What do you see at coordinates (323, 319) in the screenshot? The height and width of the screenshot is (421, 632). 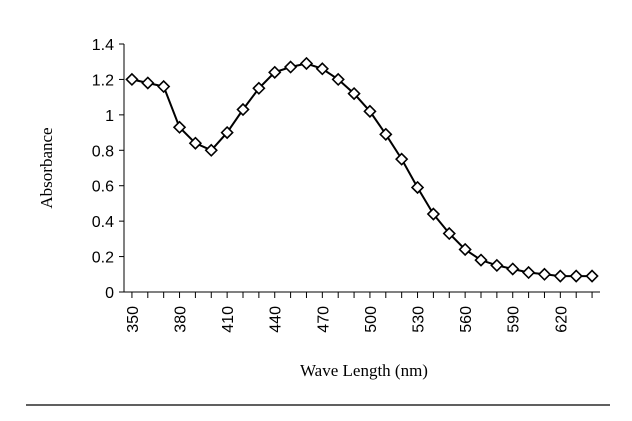 I see `x-tick-label: 470` at bounding box center [323, 319].